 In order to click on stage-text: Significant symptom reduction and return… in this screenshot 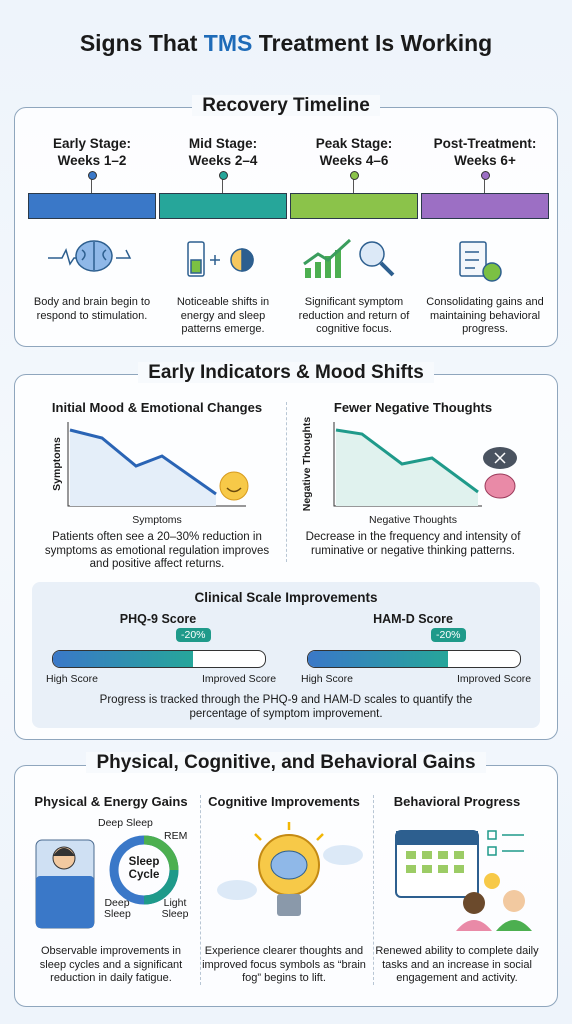, I will do `click(354, 315)`.